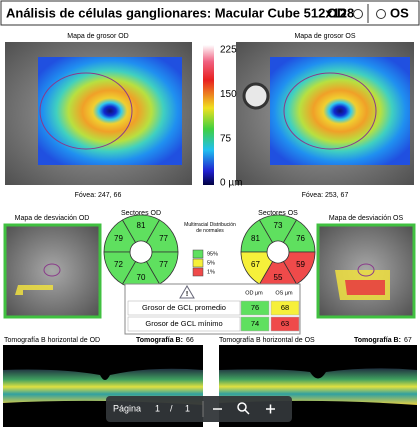 This screenshot has height=427, width=420. What do you see at coordinates (267, 340) in the screenshot?
I see `bscan-title: Tomografía B horizontal de OS` at bounding box center [267, 340].